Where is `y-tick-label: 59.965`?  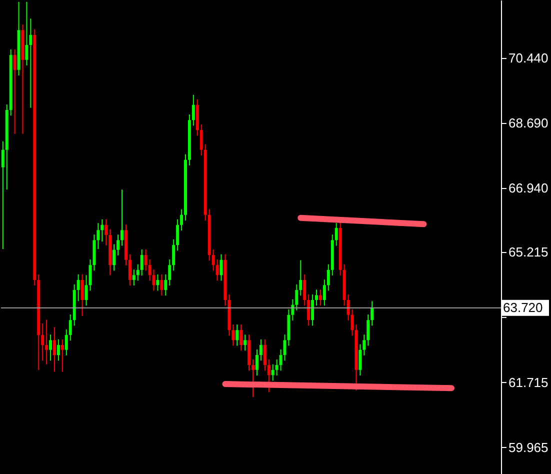 y-tick-label: 59.965 is located at coordinates (528, 447).